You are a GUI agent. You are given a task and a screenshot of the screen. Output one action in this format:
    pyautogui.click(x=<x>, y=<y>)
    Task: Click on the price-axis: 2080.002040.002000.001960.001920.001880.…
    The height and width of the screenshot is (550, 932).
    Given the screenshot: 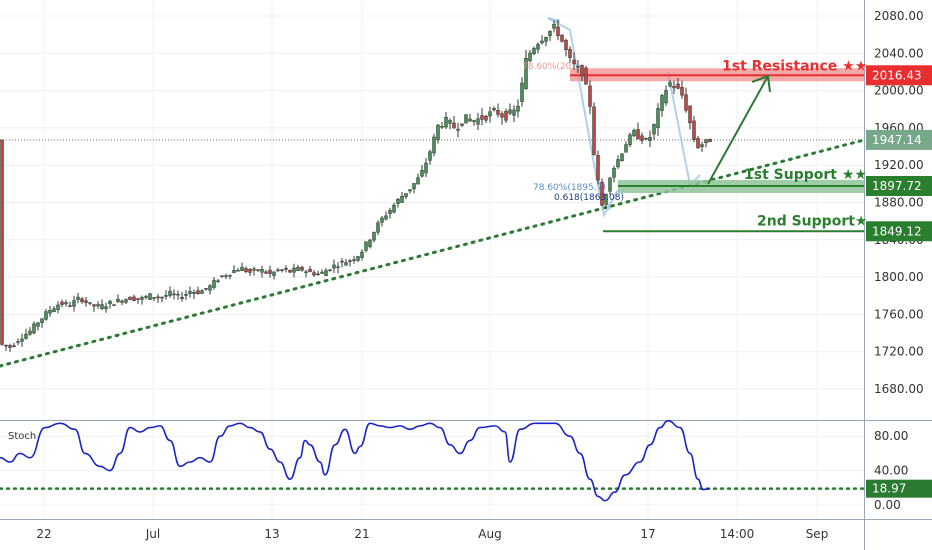 What is the action you would take?
    pyautogui.click(x=899, y=202)
    